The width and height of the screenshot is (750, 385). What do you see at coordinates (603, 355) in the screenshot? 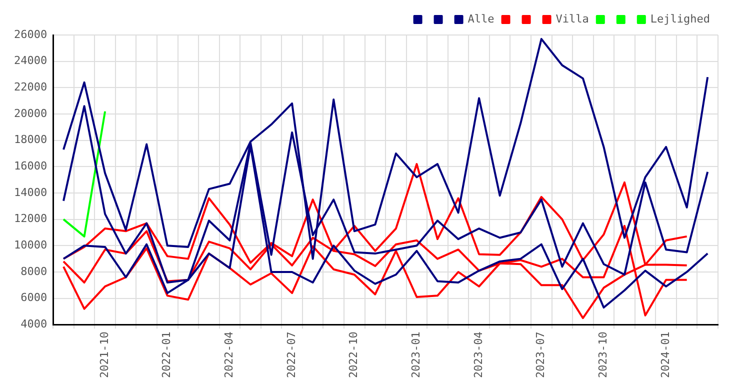
I see `x-tick-label: 2023-10` at bounding box center [603, 355].